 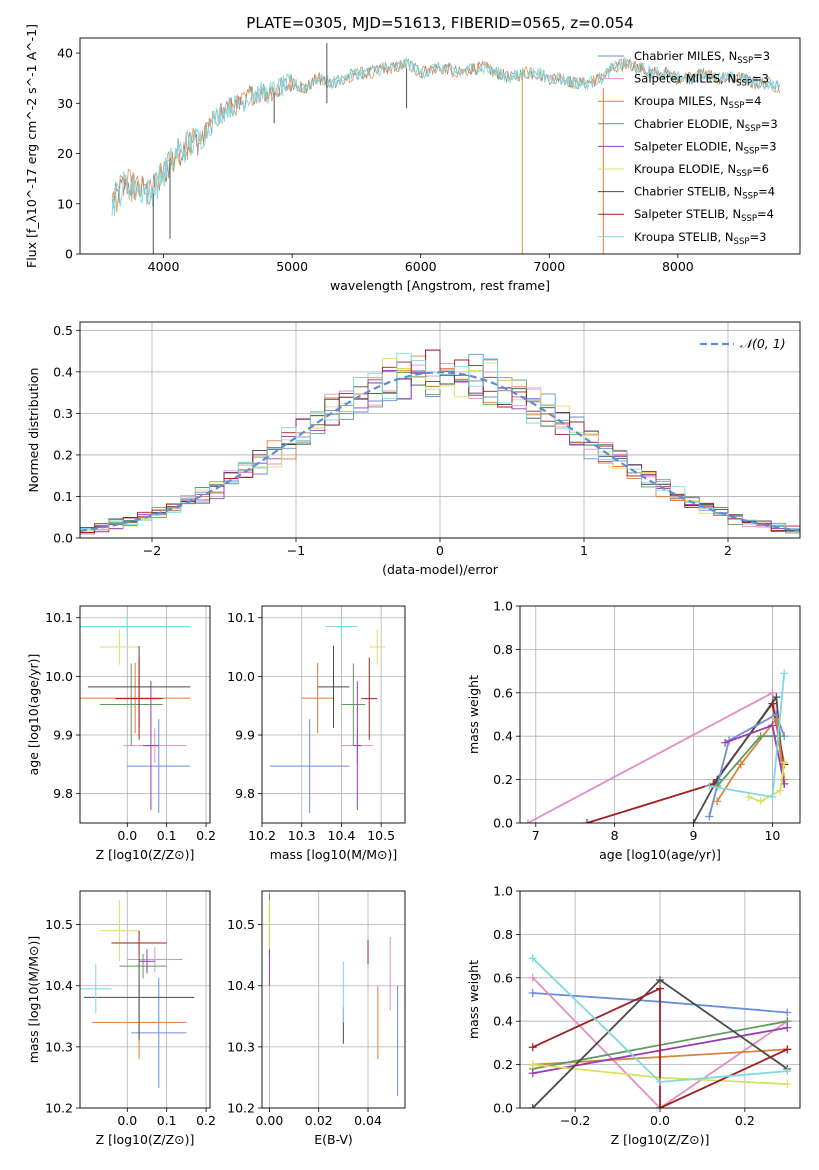 What do you see at coordinates (33, 715) in the screenshot?
I see `y-axis-label: age [log10(age/yr)]` at bounding box center [33, 715].